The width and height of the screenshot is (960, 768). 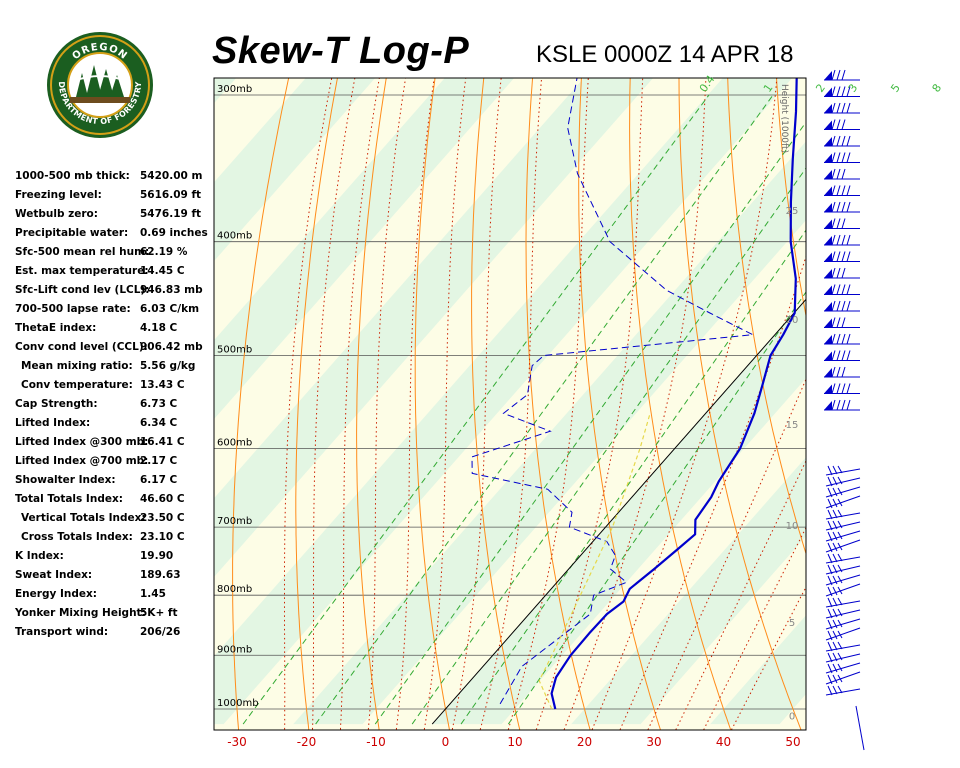 I want to click on temperature-tick-label: 0, so click(x=446, y=742).